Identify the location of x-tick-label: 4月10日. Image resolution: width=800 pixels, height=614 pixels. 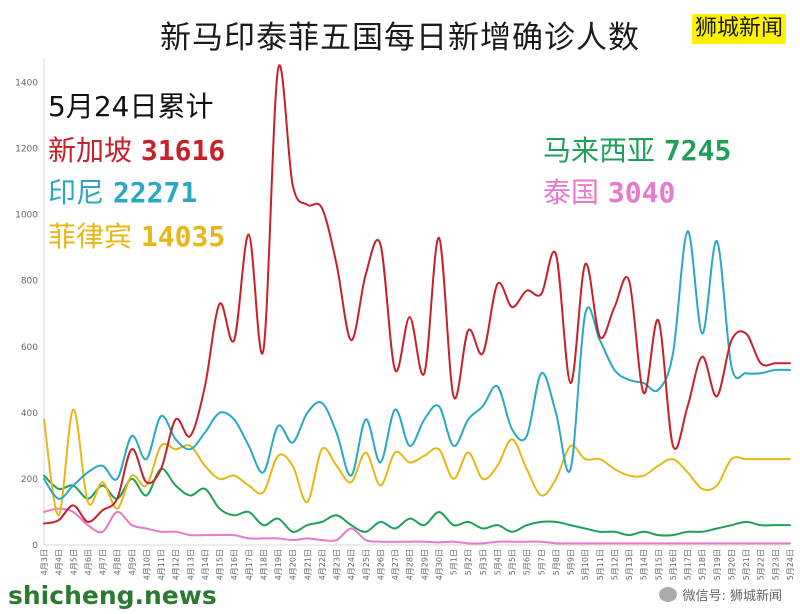
(146, 564).